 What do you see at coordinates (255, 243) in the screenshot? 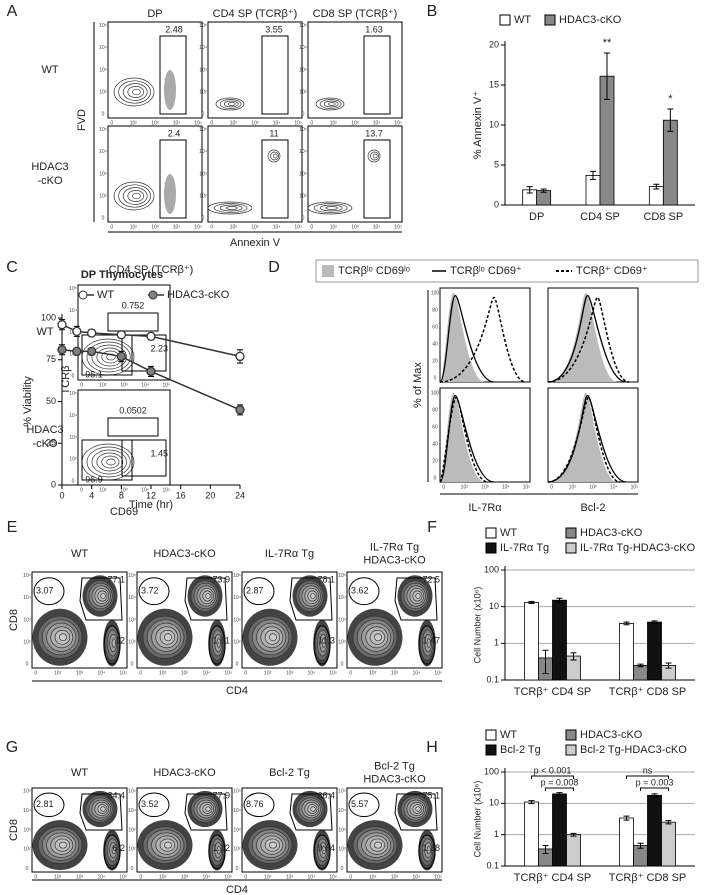
I see `axis-label: Annexin V` at bounding box center [255, 243].